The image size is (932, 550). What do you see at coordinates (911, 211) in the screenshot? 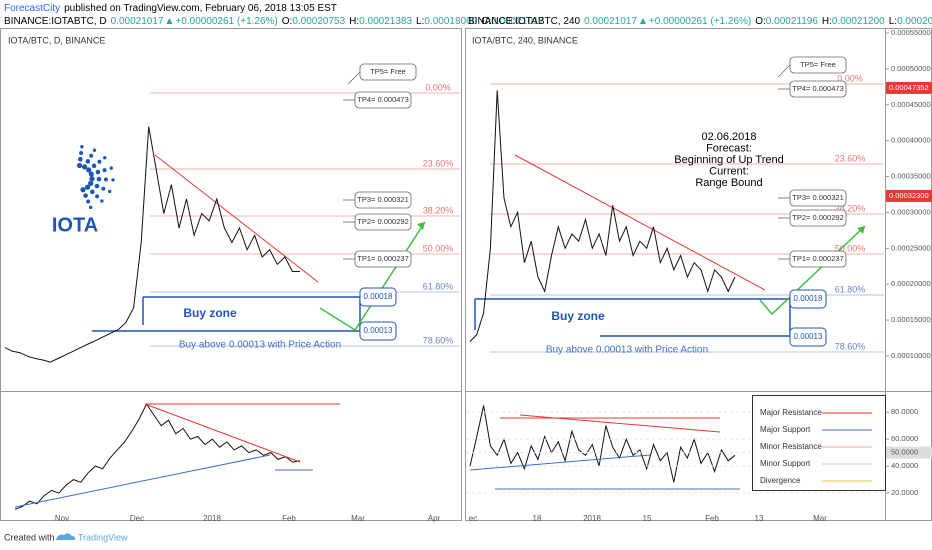
I see `y-tick-label: 0.00030000` at bounding box center [911, 211].